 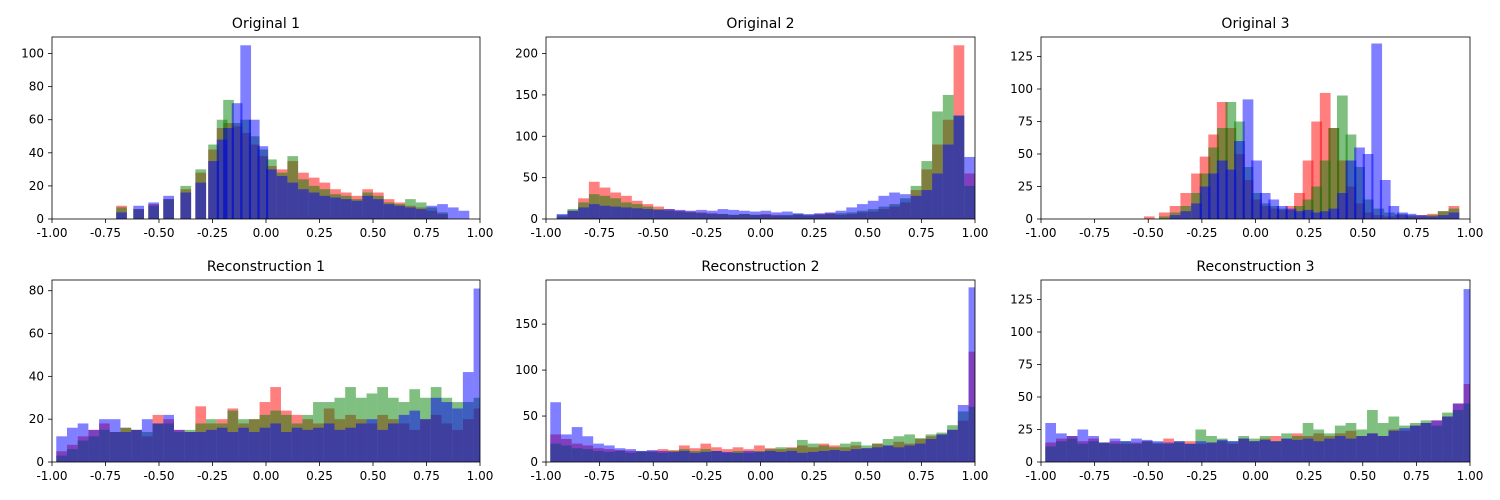 I want to click on x-tick-label: 0.25, so click(x=1309, y=476).